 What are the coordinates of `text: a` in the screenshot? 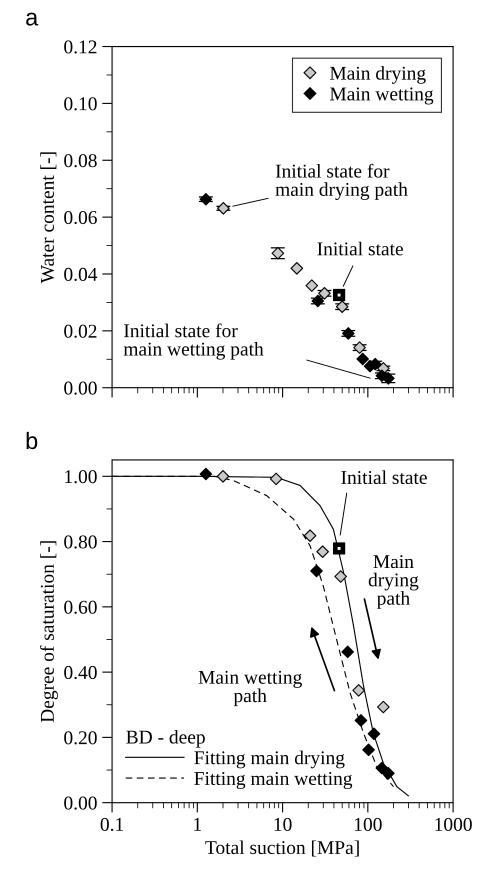 It's located at (32, 19).